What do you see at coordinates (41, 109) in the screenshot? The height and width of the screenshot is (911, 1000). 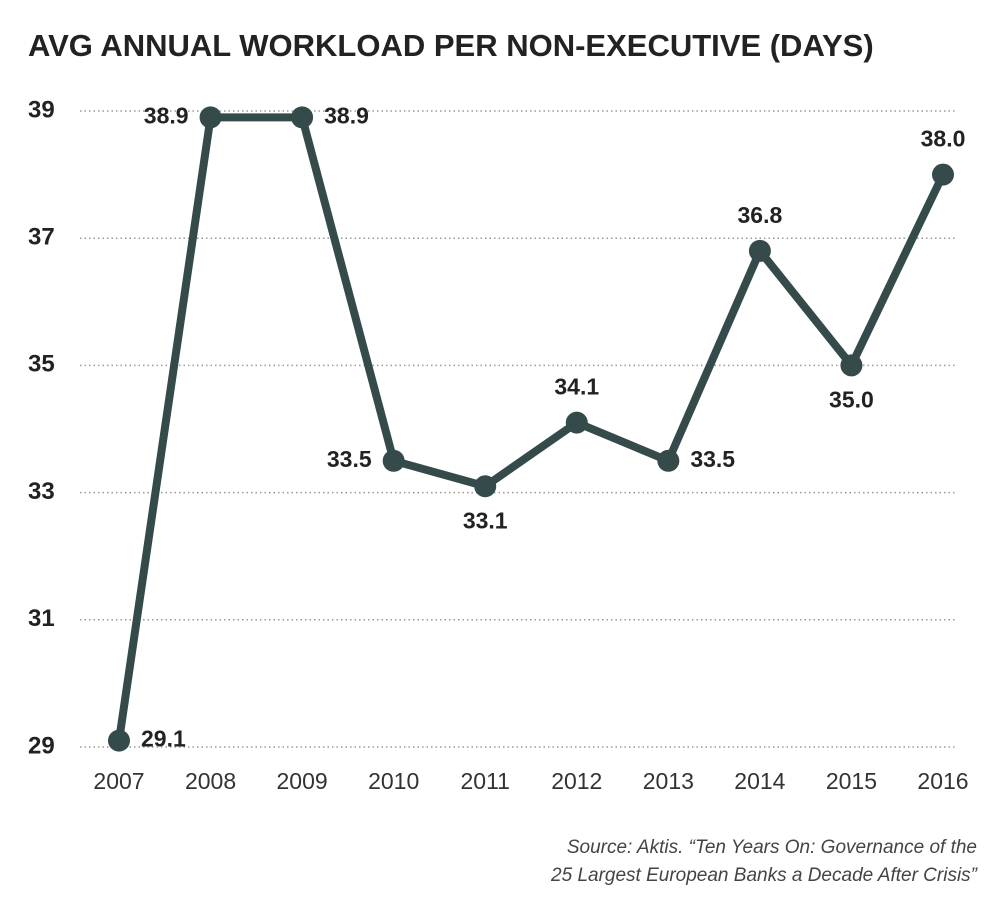 I see `y-tick-label: 39` at bounding box center [41, 109].